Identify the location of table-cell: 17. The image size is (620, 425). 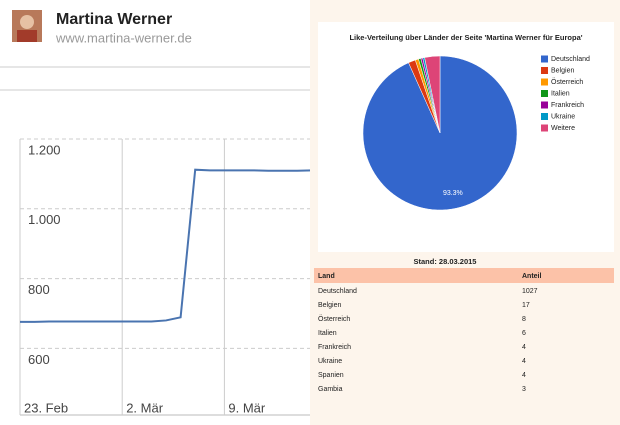
(526, 305).